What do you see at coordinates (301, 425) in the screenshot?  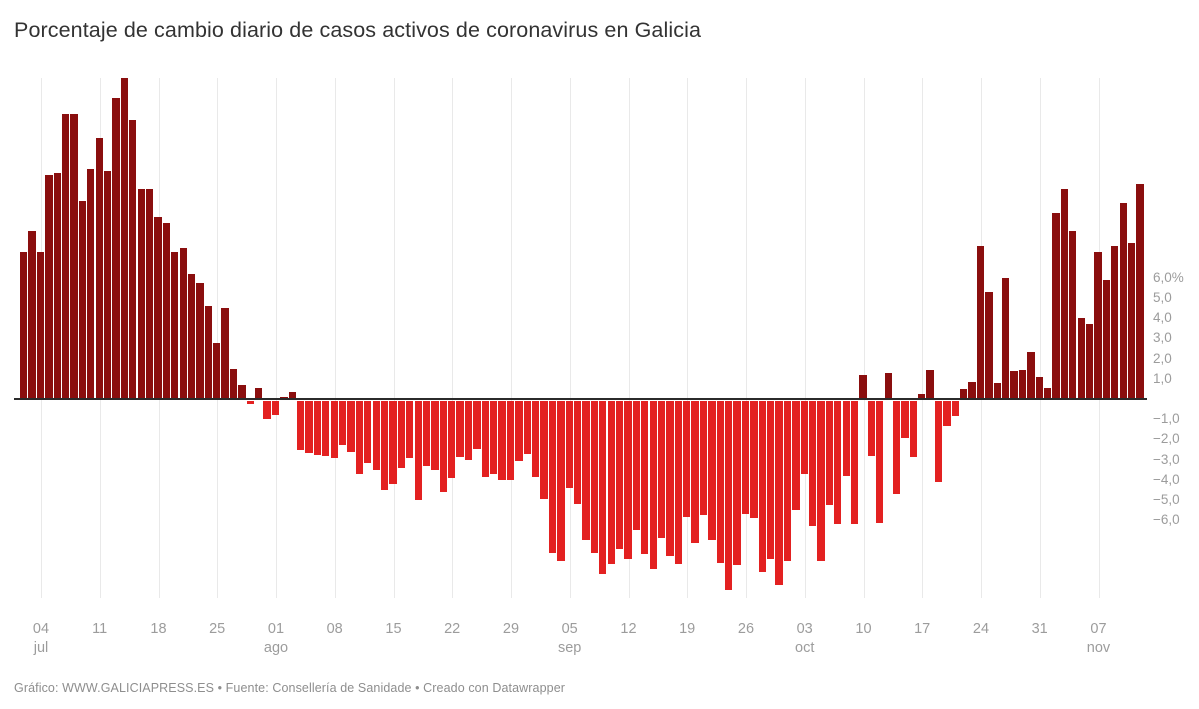 I see `bar-04-ago` at bounding box center [301, 425].